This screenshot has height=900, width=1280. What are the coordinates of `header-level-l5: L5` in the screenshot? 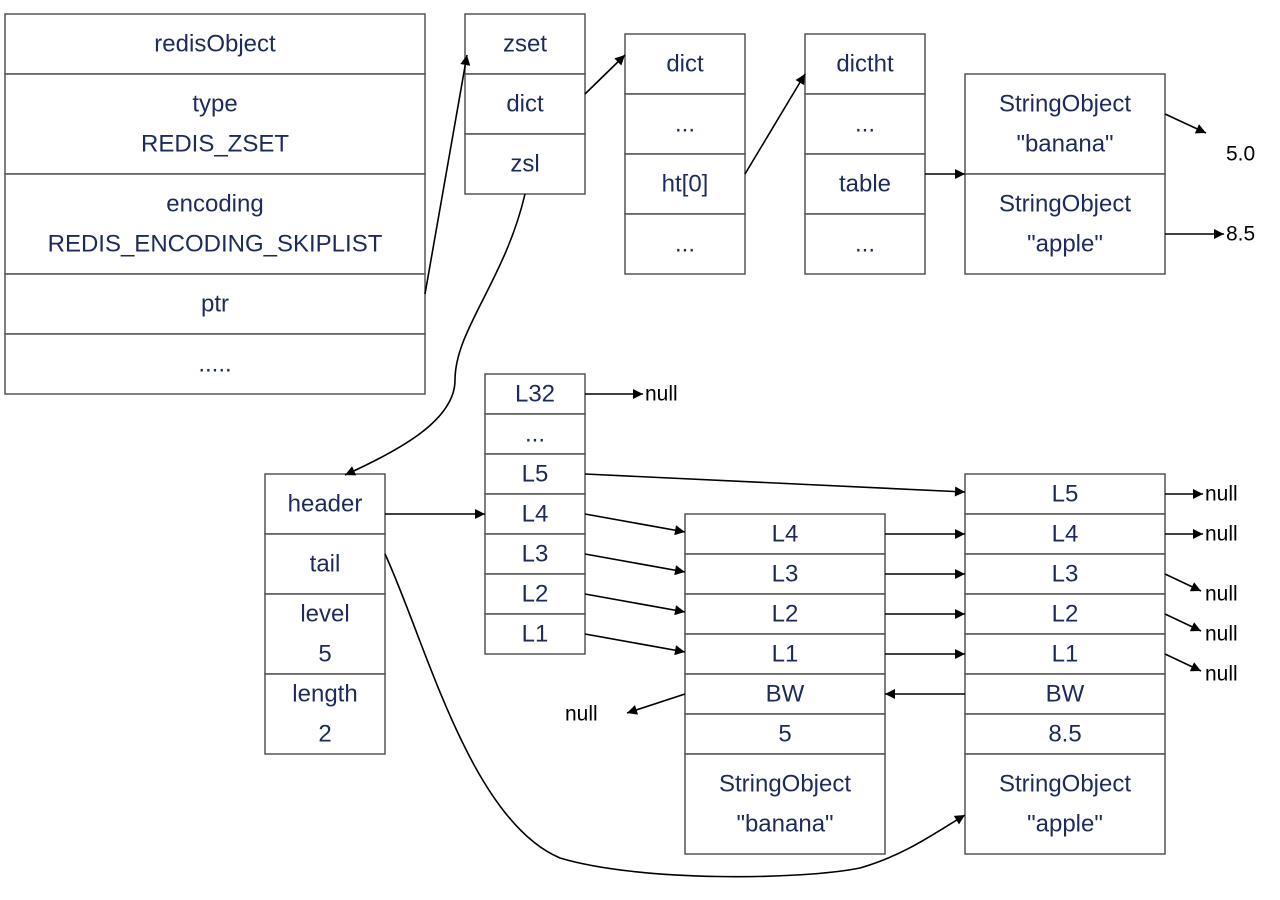 It's located at (535, 474).